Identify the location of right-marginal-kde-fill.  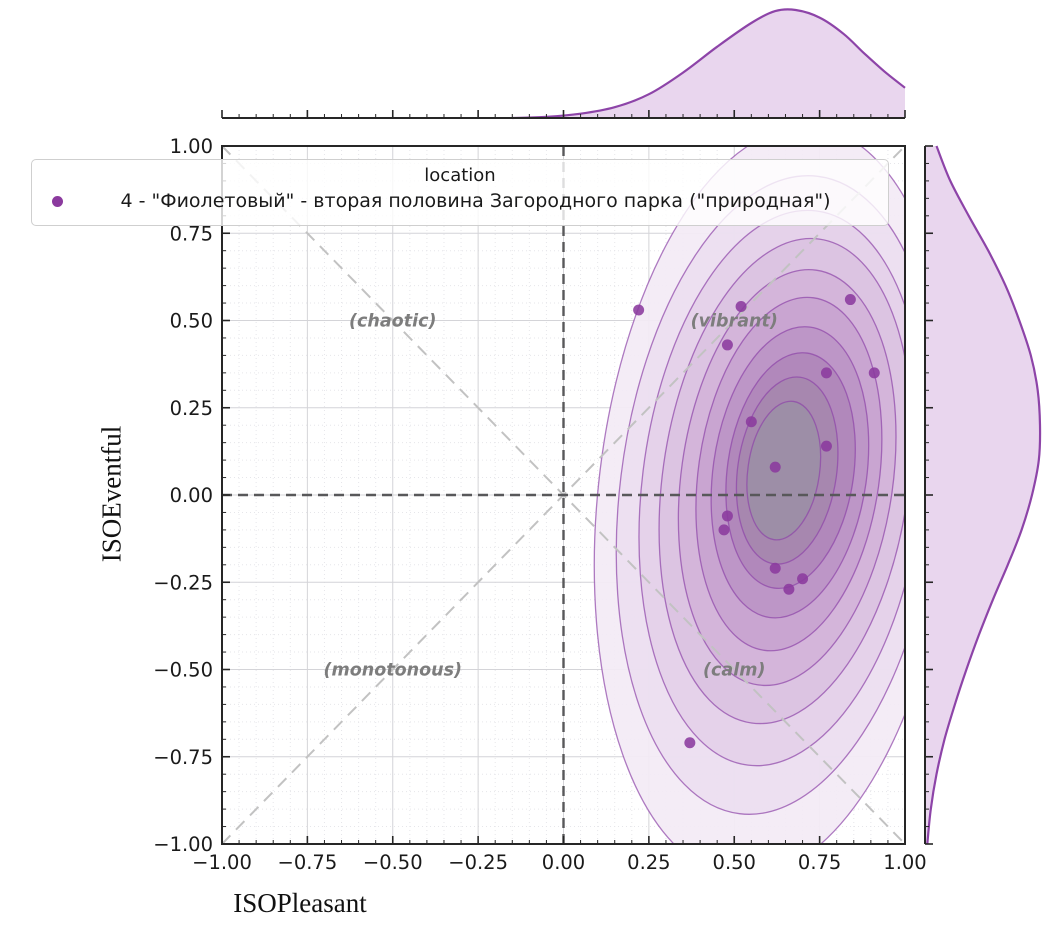
(983, 495).